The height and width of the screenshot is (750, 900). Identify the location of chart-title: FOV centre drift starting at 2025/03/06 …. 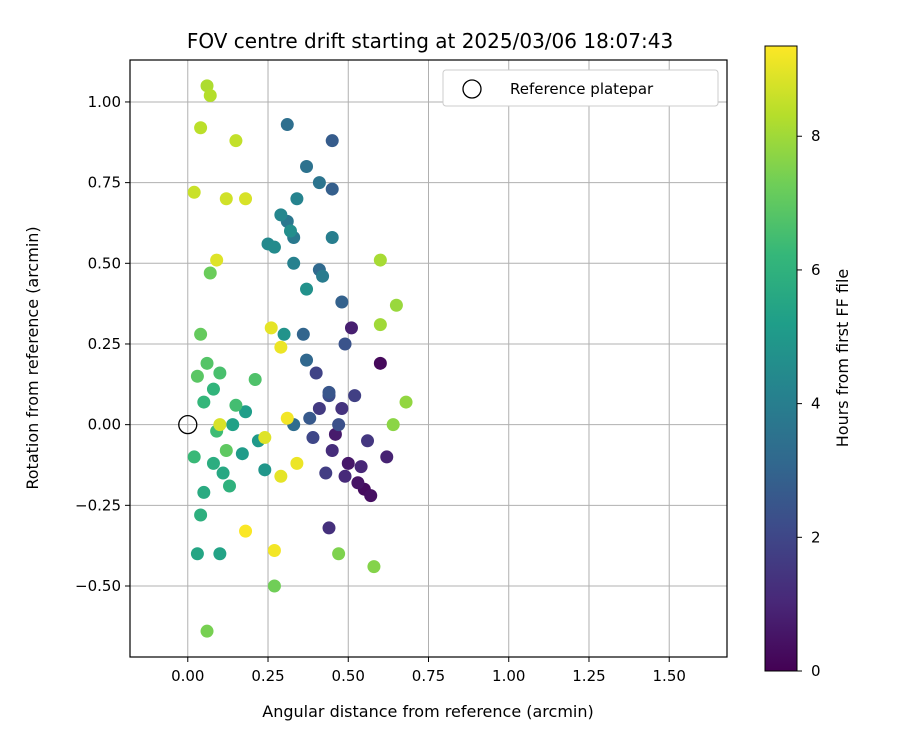
(430, 41).